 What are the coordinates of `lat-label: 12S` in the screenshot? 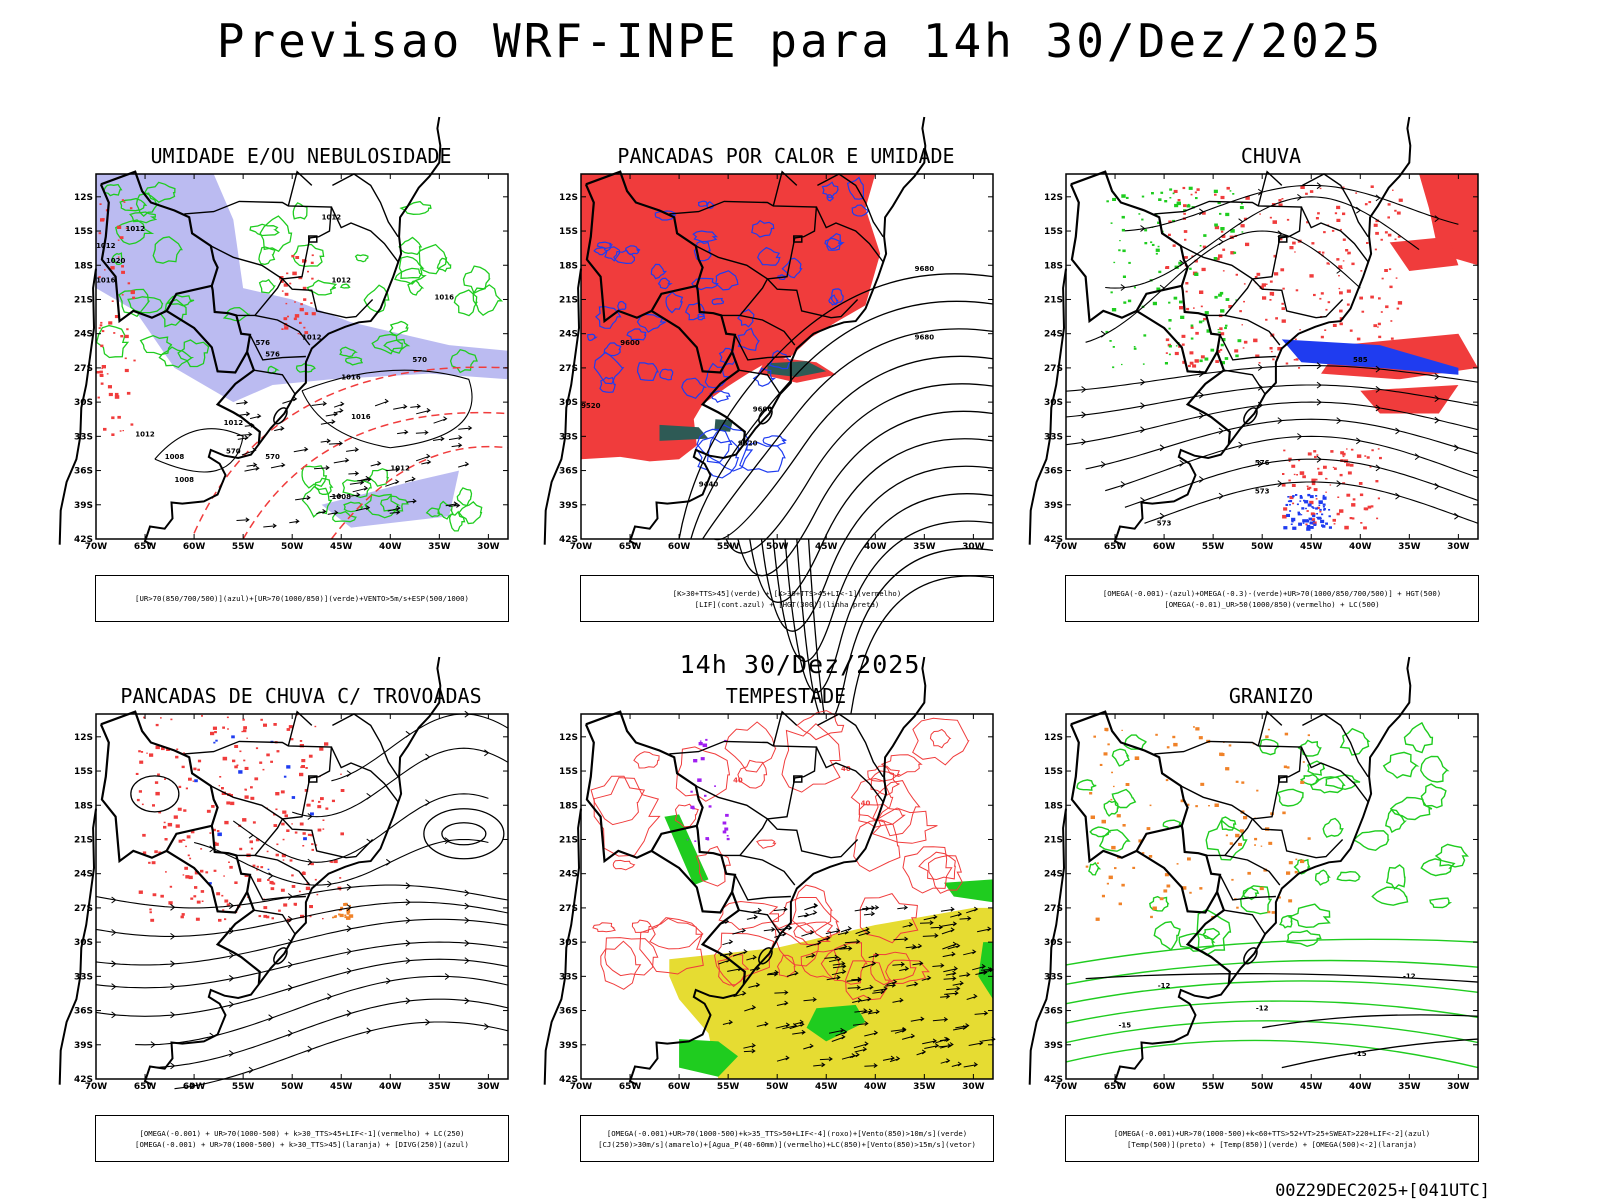 It's located at (83, 198).